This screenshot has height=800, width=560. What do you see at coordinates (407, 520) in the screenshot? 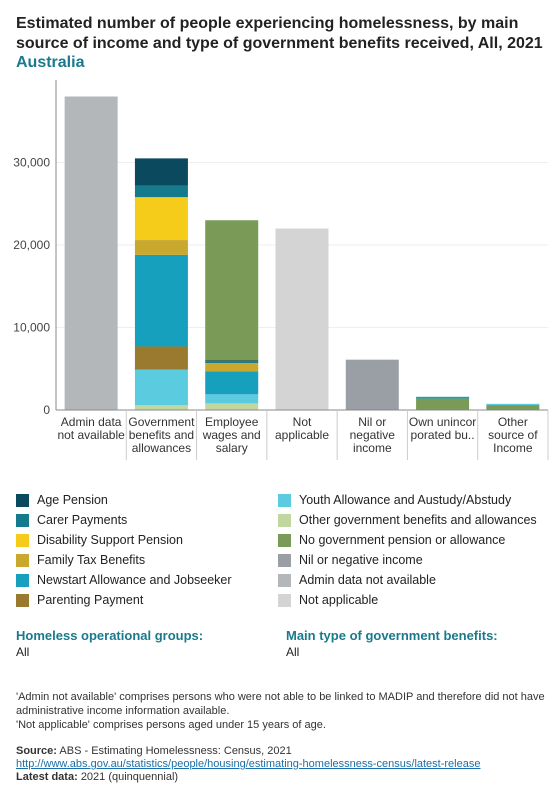
I see `legend-item: Other government benefits and allowances` at bounding box center [407, 520].